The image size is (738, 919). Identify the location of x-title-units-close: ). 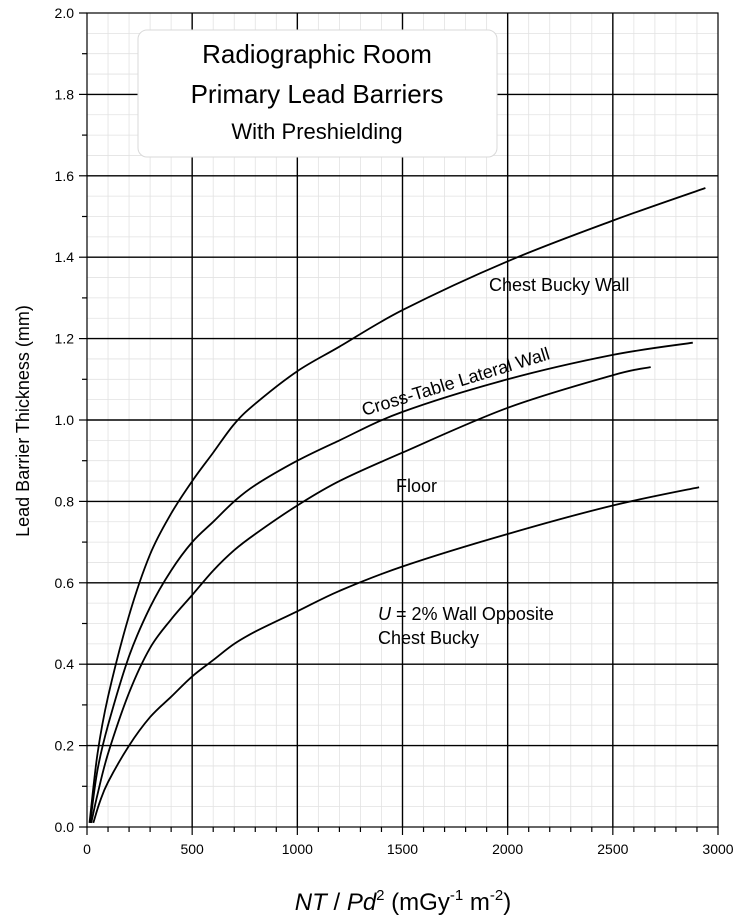
(507, 902).